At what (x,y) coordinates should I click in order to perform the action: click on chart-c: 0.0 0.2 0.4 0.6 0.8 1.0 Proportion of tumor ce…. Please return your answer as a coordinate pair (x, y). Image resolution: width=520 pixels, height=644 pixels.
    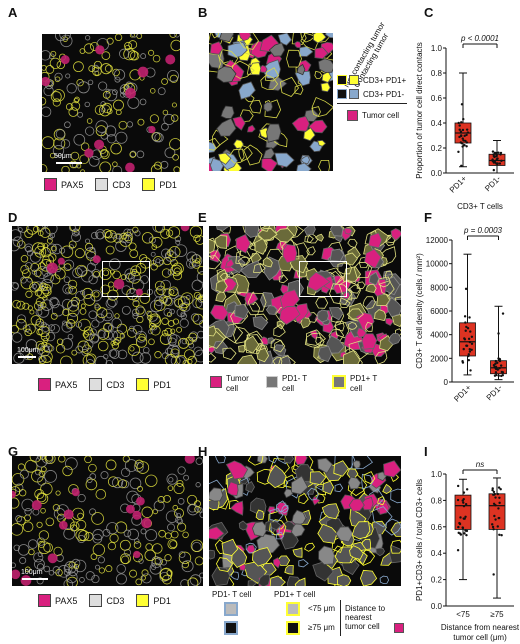
    Looking at the image, I should click on (464, 122).